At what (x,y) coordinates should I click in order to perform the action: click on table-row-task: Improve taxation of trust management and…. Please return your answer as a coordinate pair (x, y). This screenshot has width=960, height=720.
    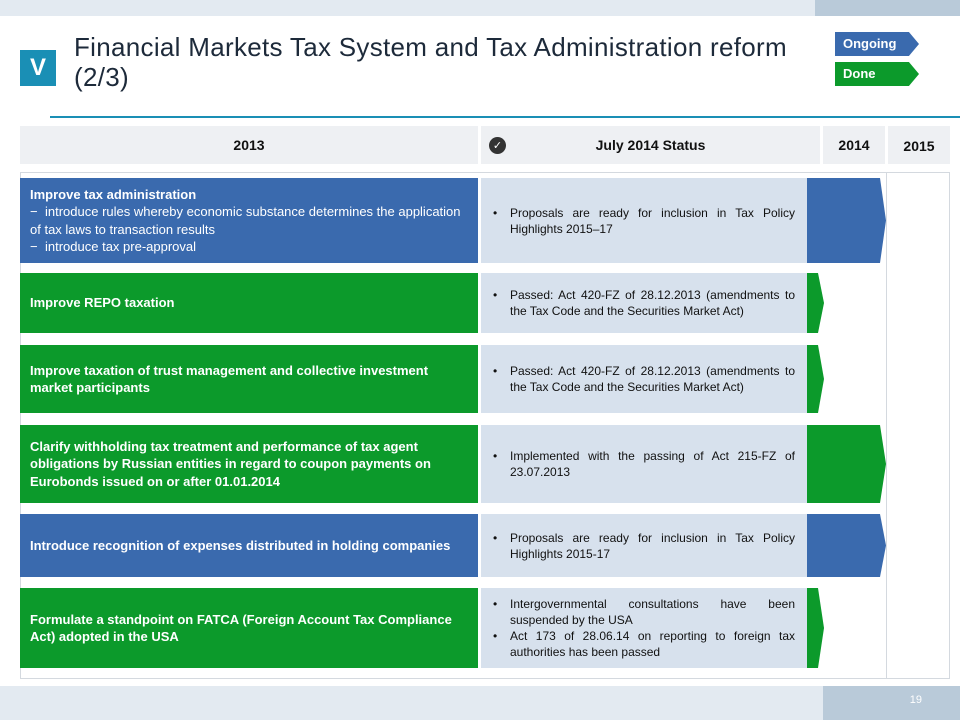
    Looking at the image, I should click on (249, 379).